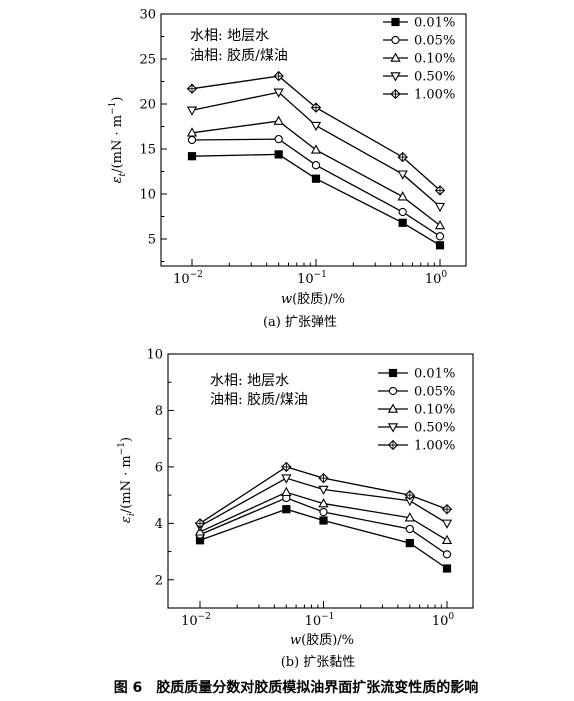 The image size is (574, 701). What do you see at coordinates (259, 399) in the screenshot?
I see `note-oil-phase: 油相: 胶质/煤油` at bounding box center [259, 399].